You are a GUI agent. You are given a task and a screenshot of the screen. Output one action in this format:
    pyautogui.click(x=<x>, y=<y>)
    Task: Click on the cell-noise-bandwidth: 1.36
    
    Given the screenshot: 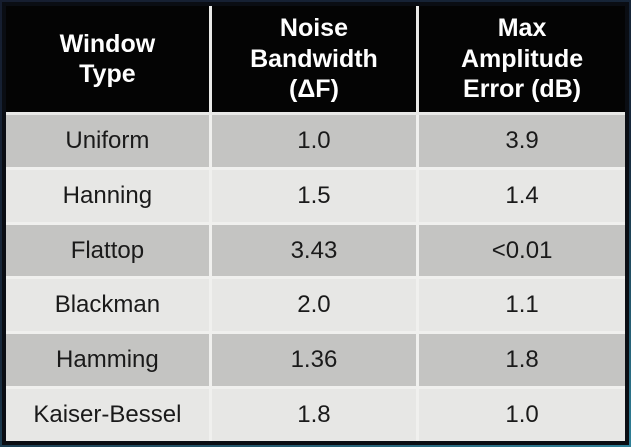 What is the action you would take?
    pyautogui.click(x=314, y=360)
    